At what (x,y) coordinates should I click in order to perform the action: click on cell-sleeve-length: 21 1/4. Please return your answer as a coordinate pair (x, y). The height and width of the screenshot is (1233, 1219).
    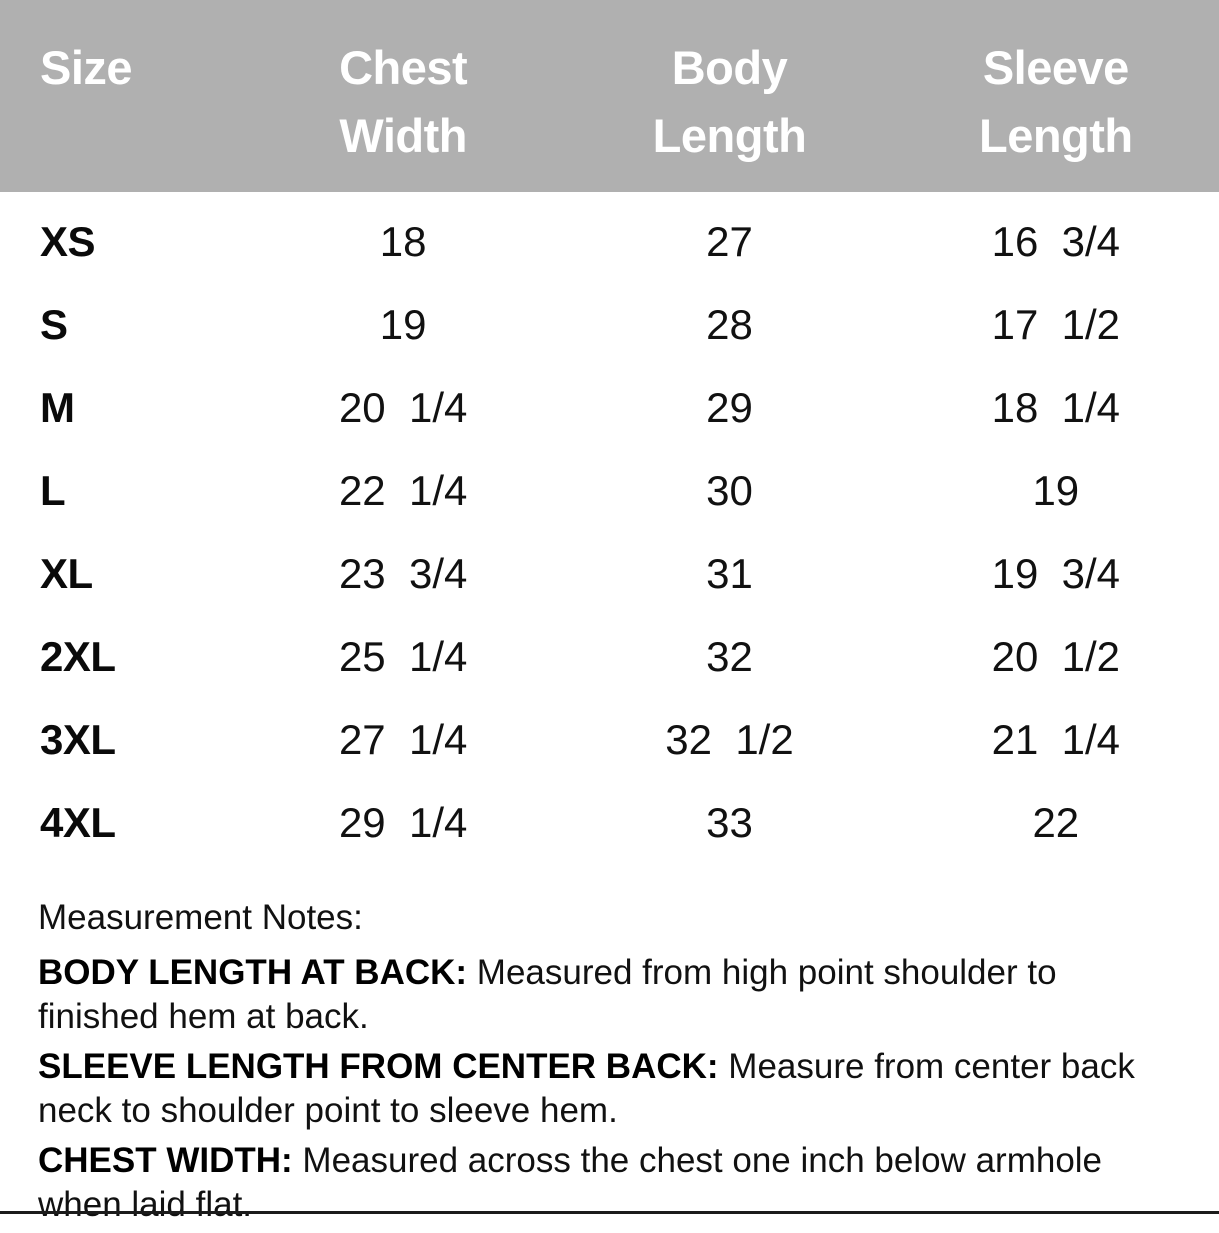
    Looking at the image, I should click on (1056, 739).